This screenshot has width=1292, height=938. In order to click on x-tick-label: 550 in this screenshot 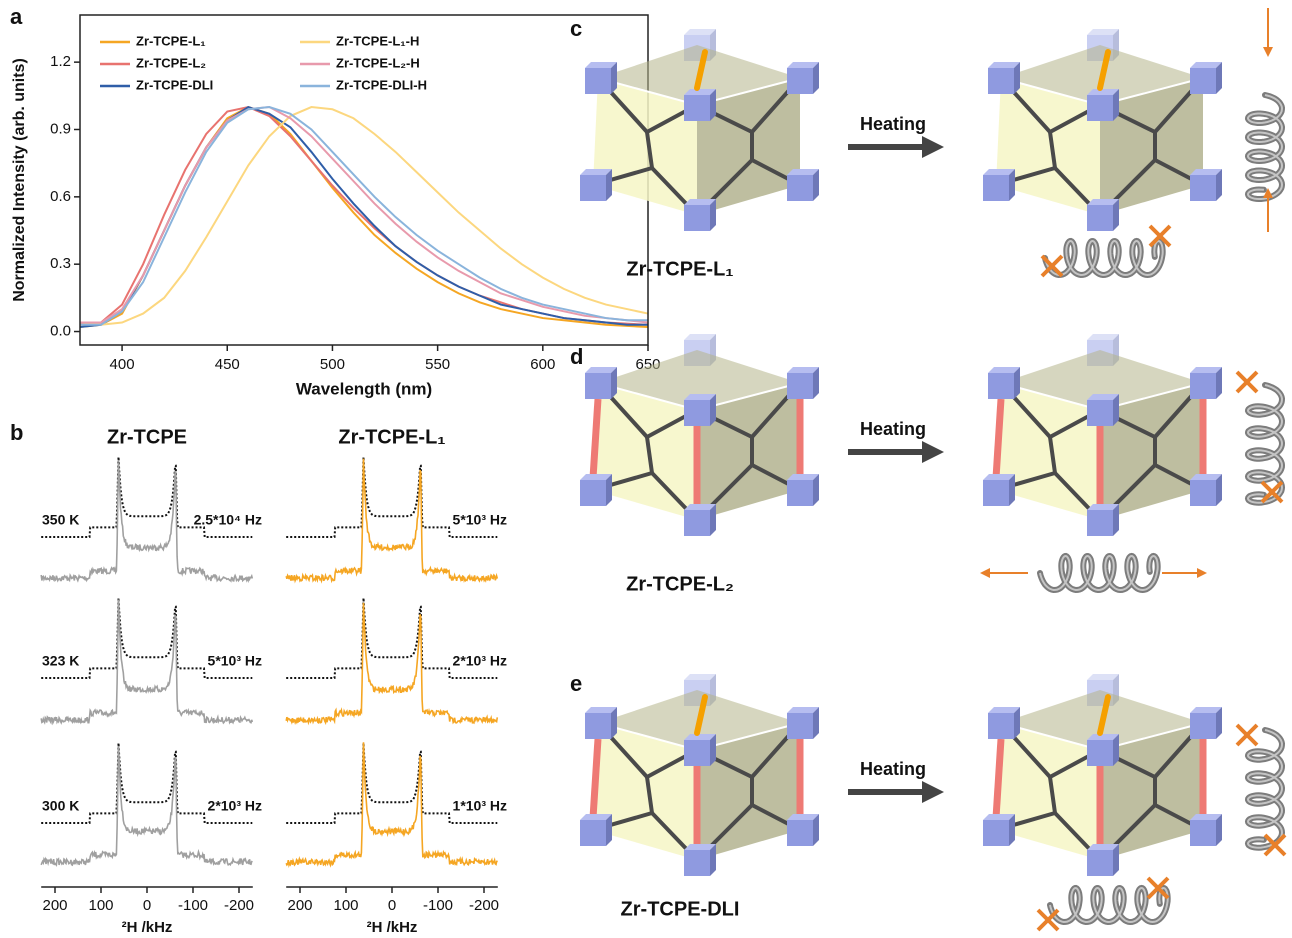, I will do `click(437, 364)`.